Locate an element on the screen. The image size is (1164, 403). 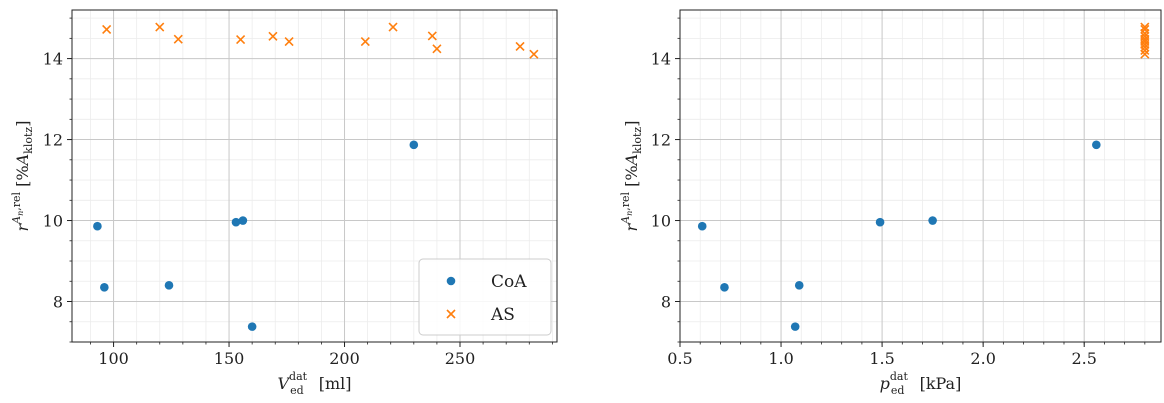
legend-label-coa: CoA is located at coordinates (509, 282).